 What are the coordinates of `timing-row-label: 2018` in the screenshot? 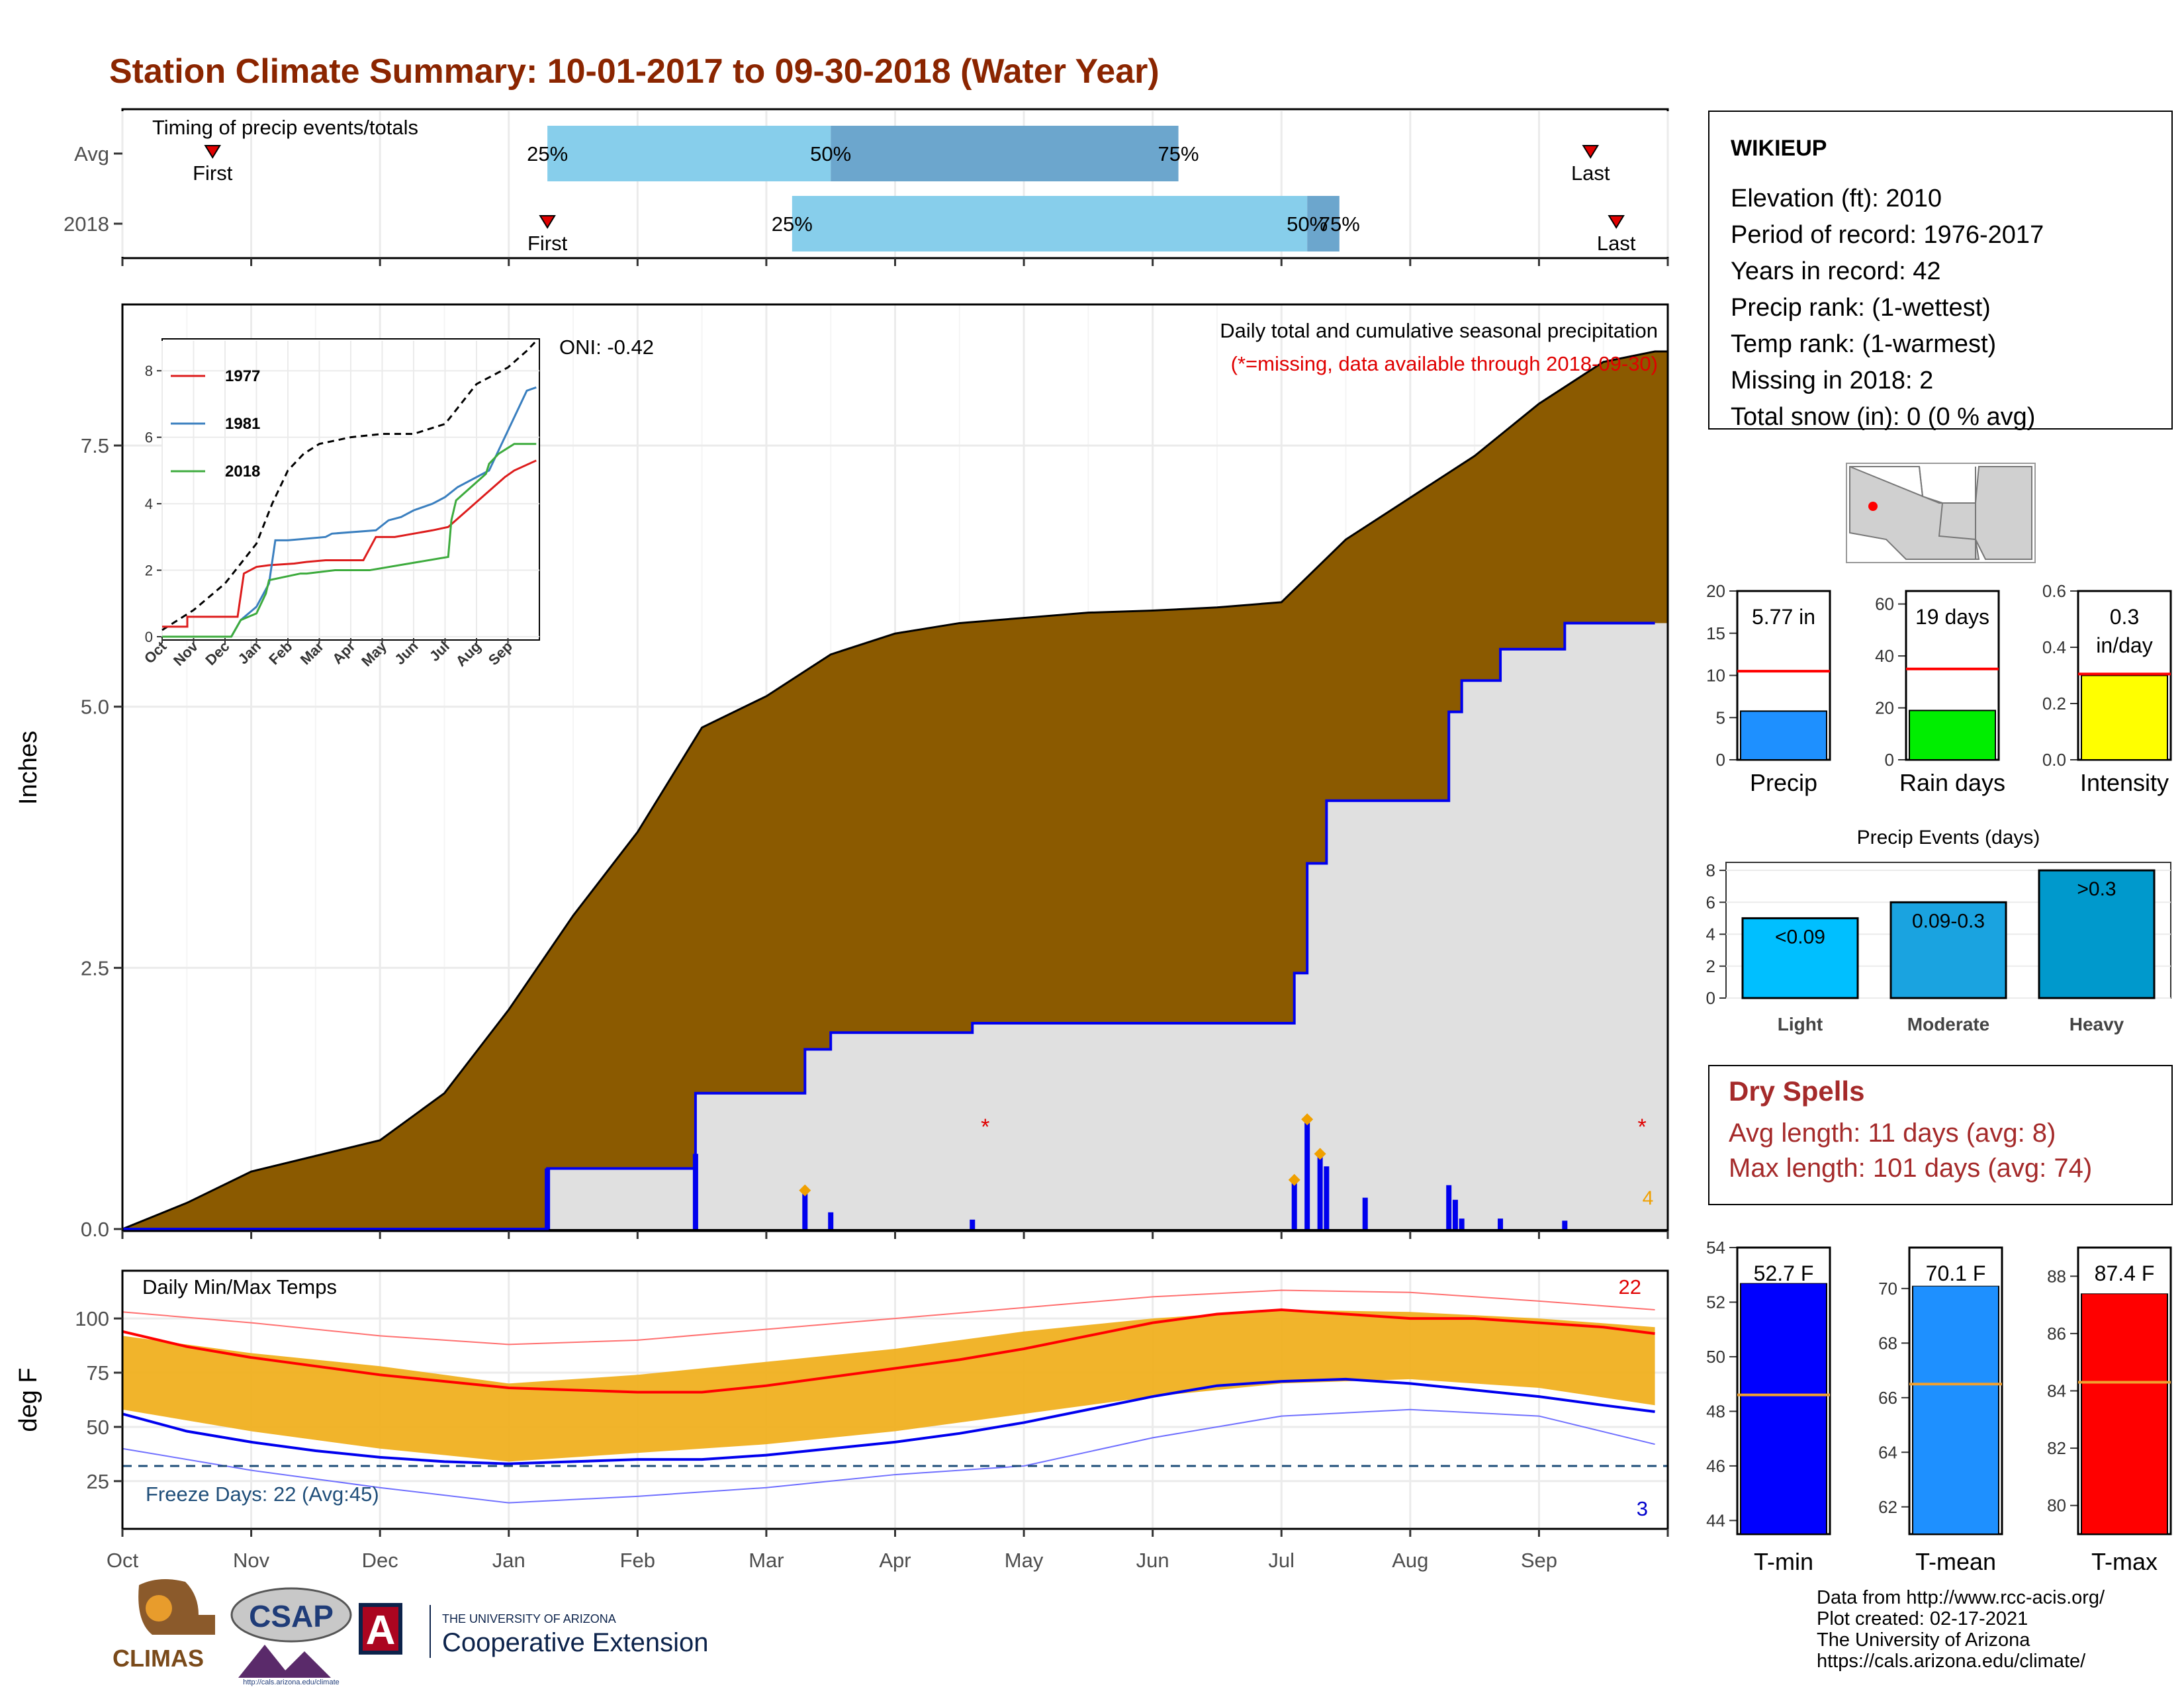 It's located at (87, 224).